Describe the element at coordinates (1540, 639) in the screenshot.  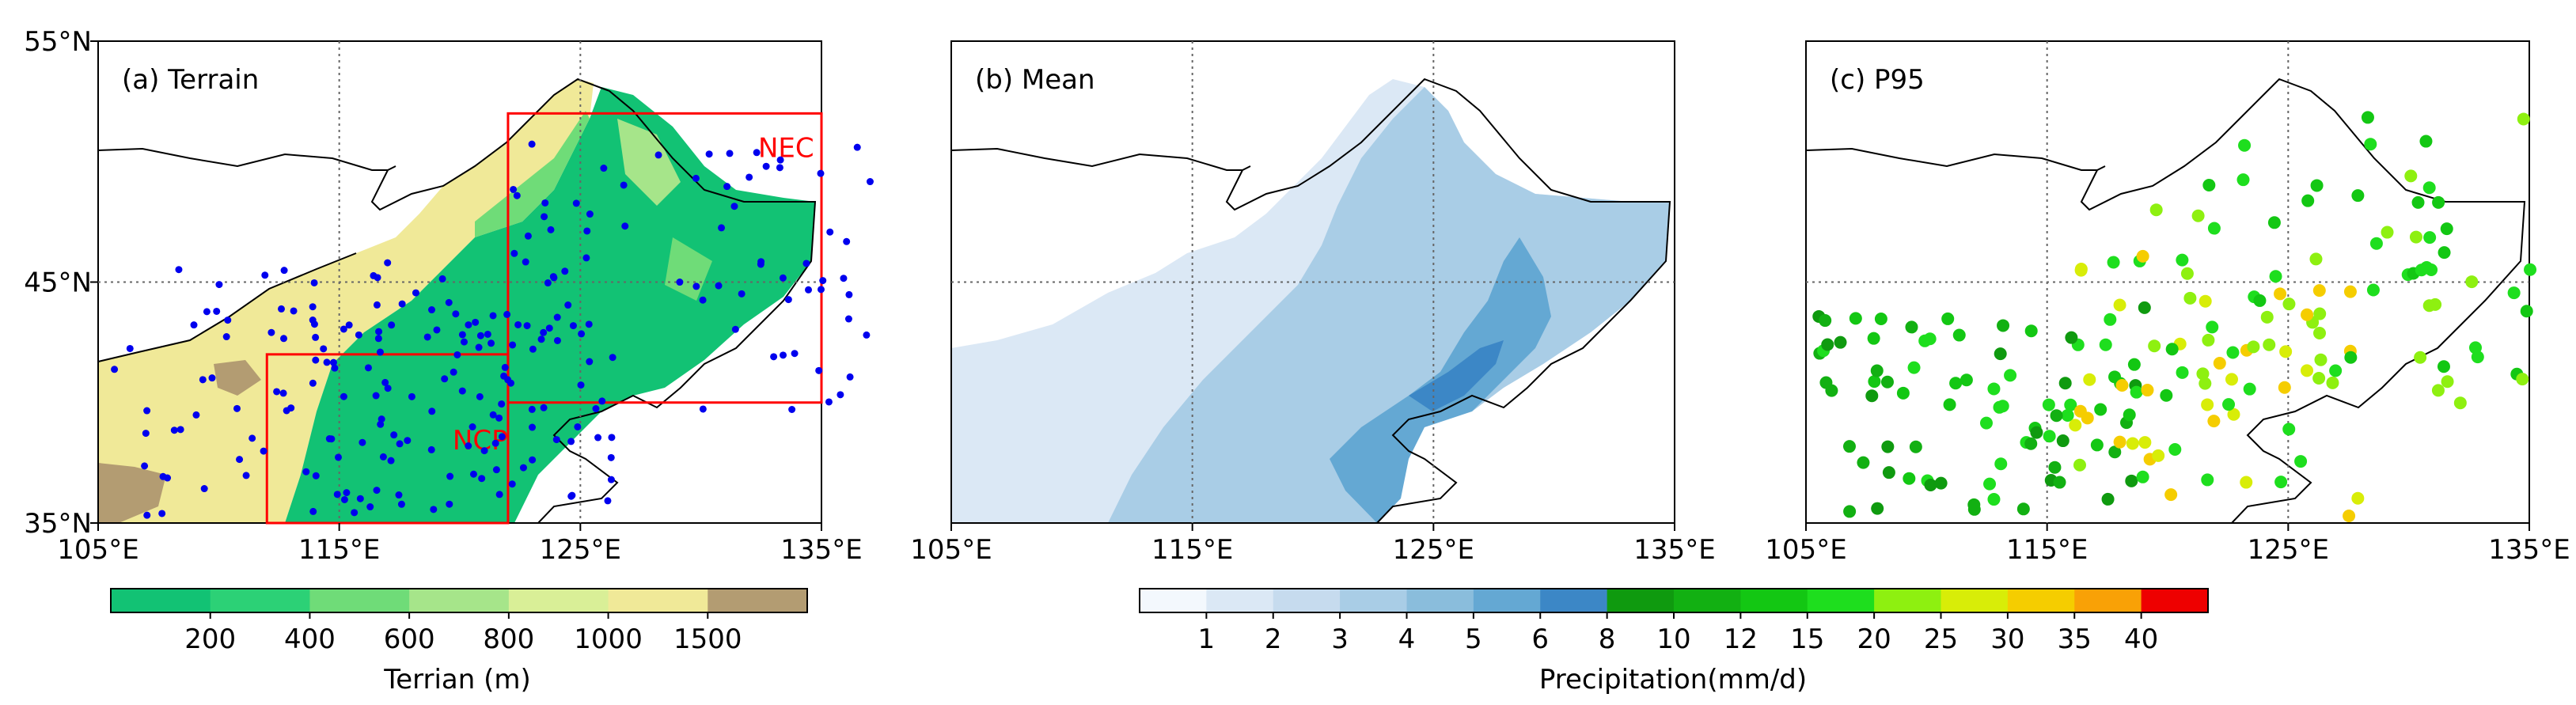
I see `colorbar-tick-label: 6` at that location.